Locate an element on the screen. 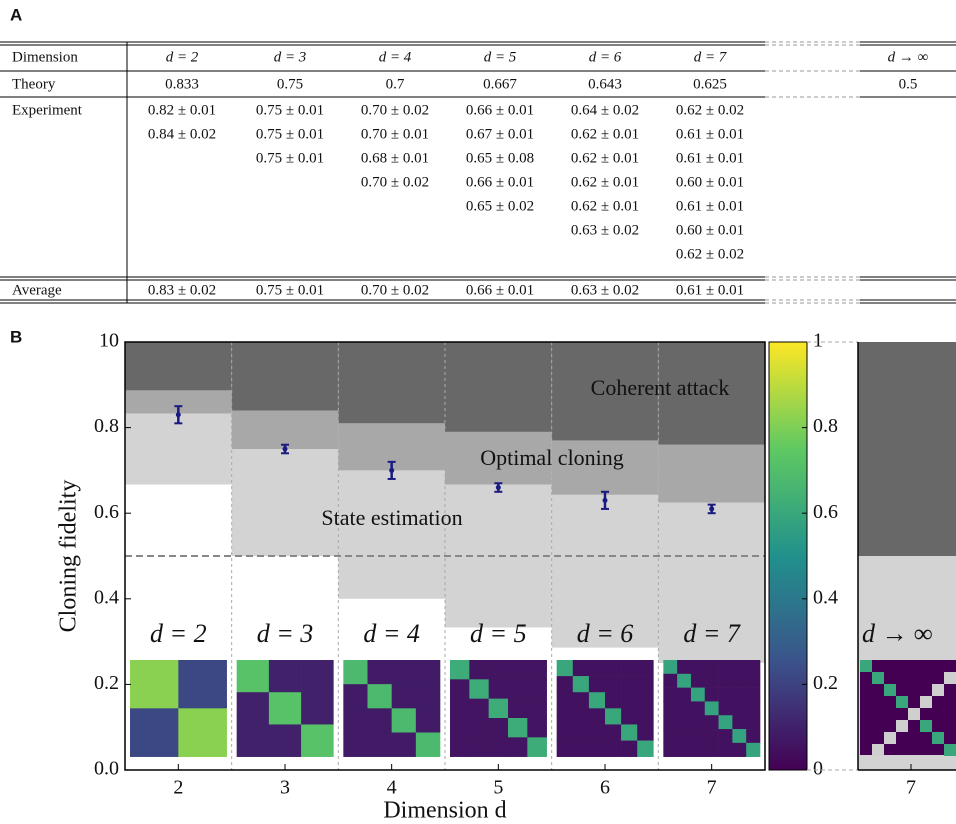 This screenshot has width=956, height=824. region-label: Coherent attack is located at coordinates (660, 387).